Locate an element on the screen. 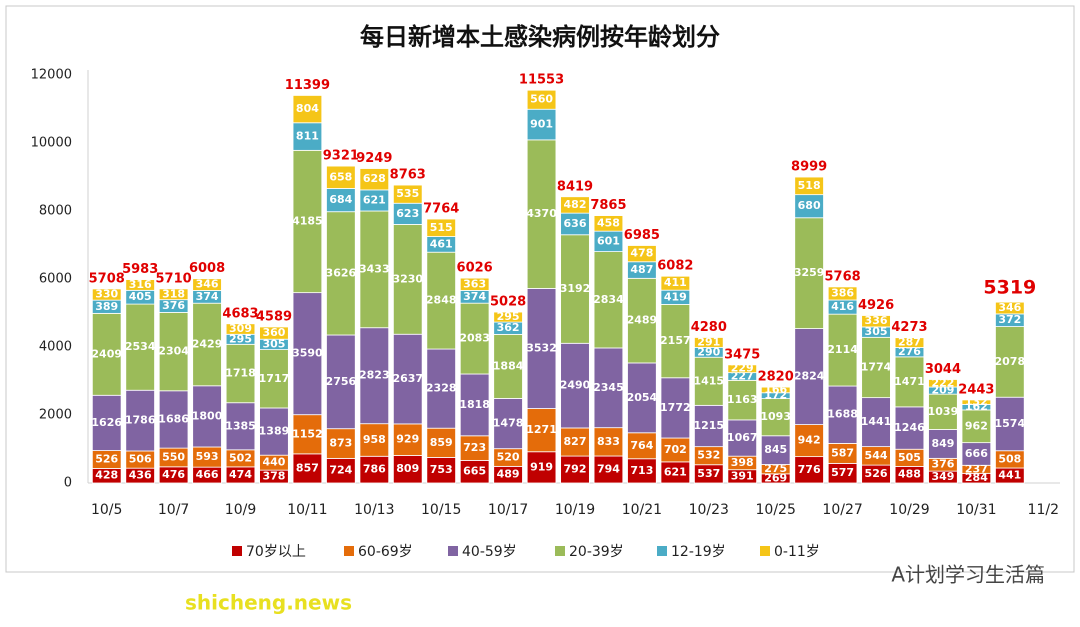 This screenshot has height=627, width=1080. data-label: 665 is located at coordinates (474, 471).